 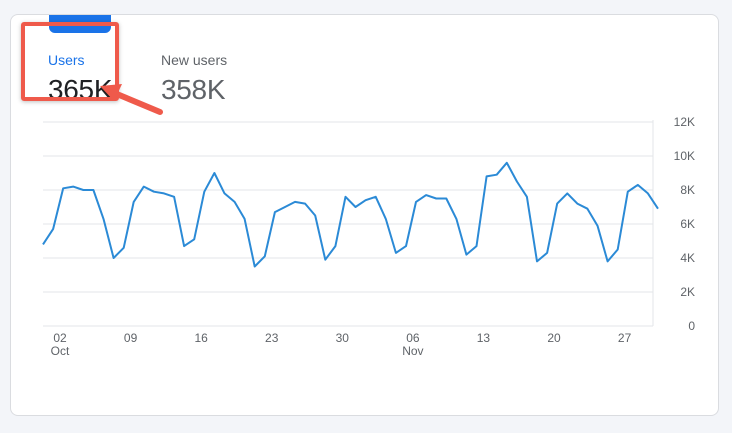 What do you see at coordinates (60, 351) in the screenshot?
I see `x-month-label: Oct` at bounding box center [60, 351].